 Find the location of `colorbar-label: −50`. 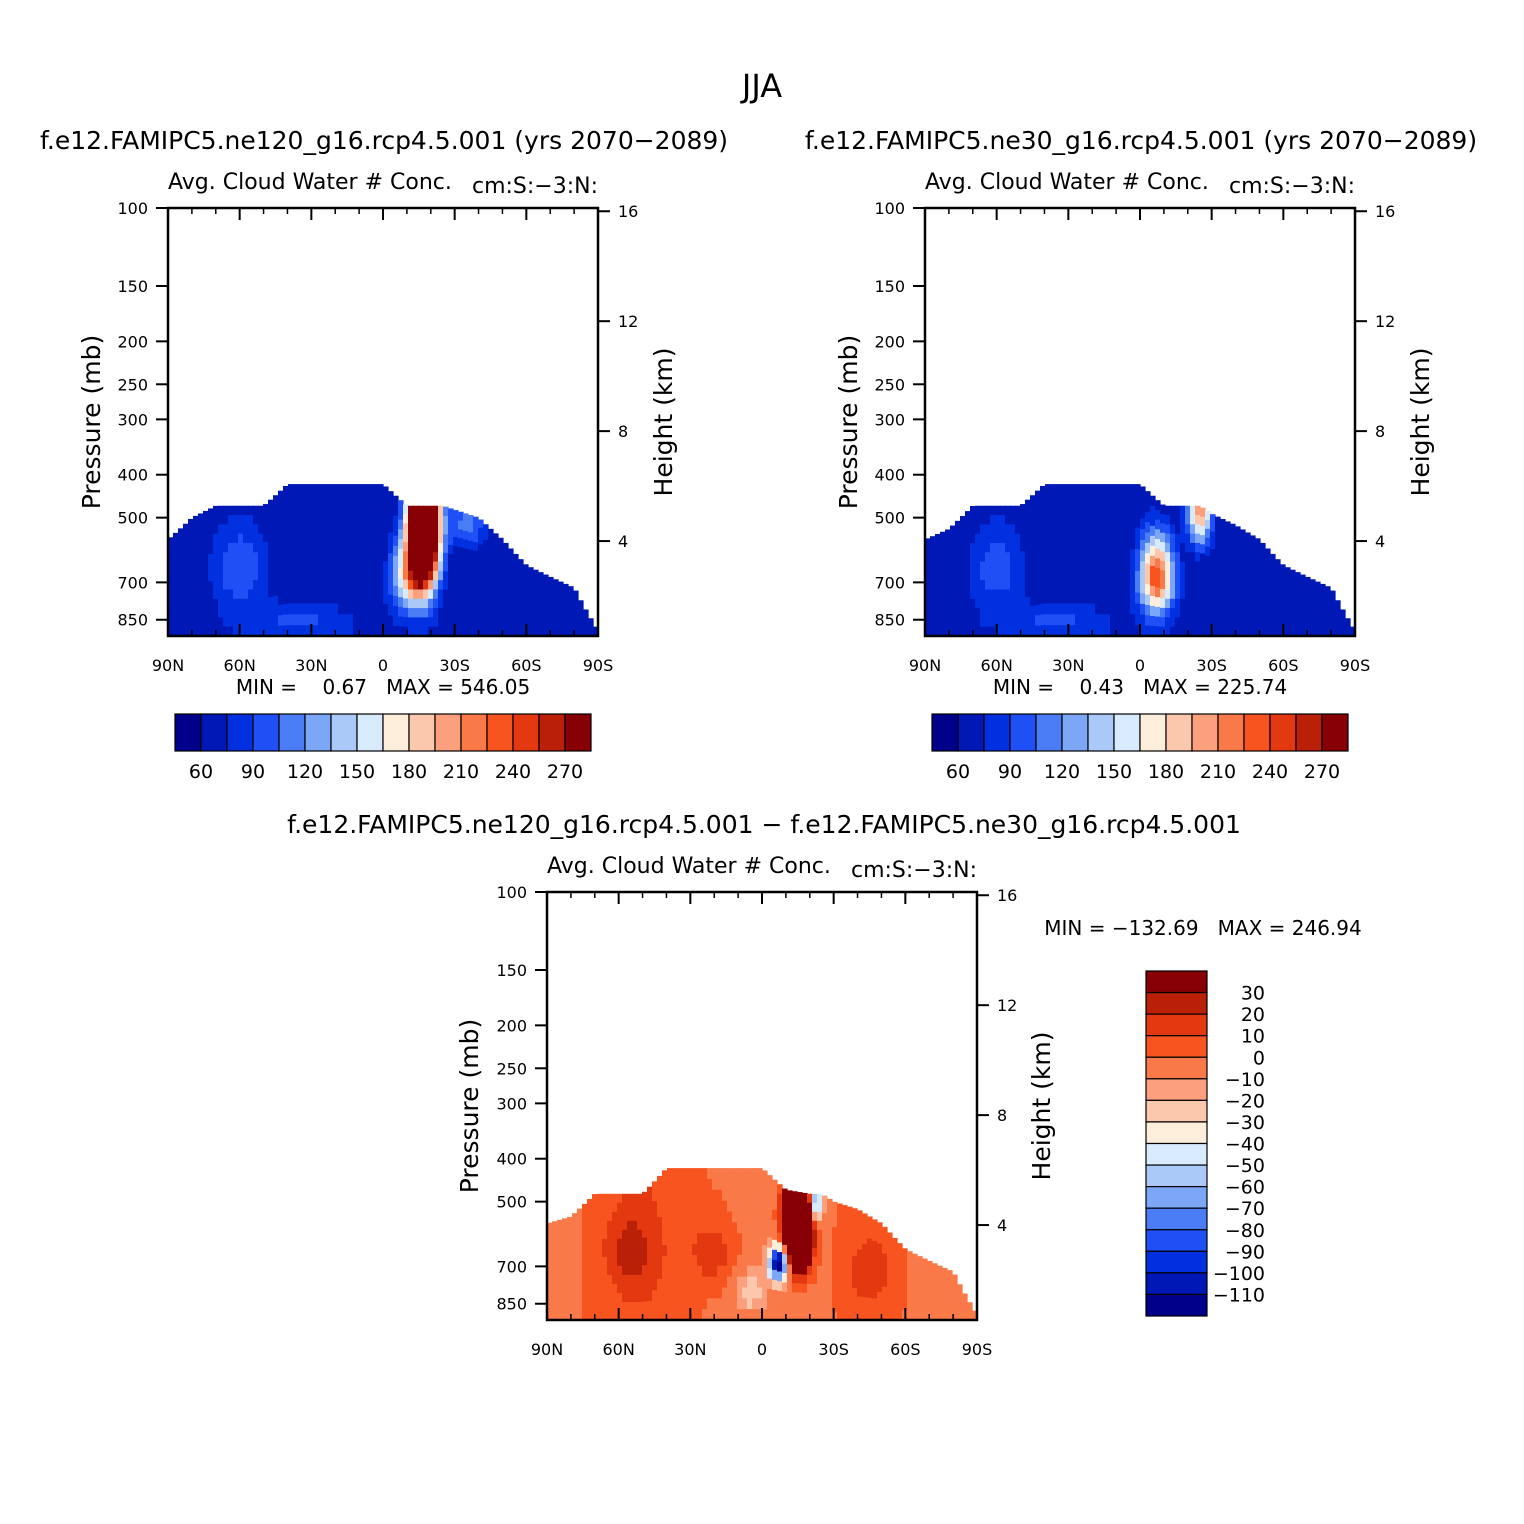

colorbar-label: −50 is located at coordinates (1245, 1166).